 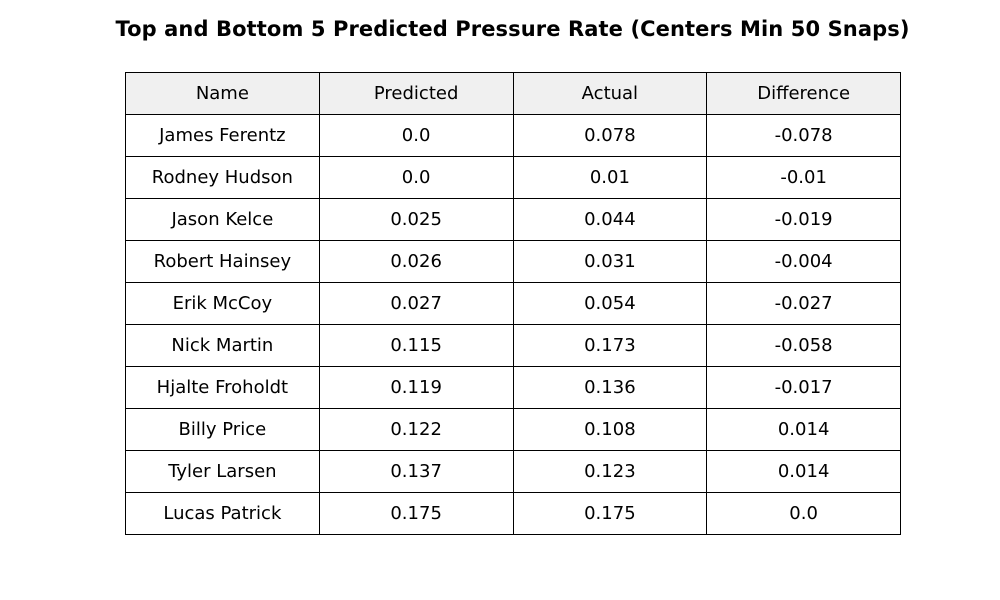 What do you see at coordinates (222, 303) in the screenshot?
I see `cell-name: Erik McCoy` at bounding box center [222, 303].